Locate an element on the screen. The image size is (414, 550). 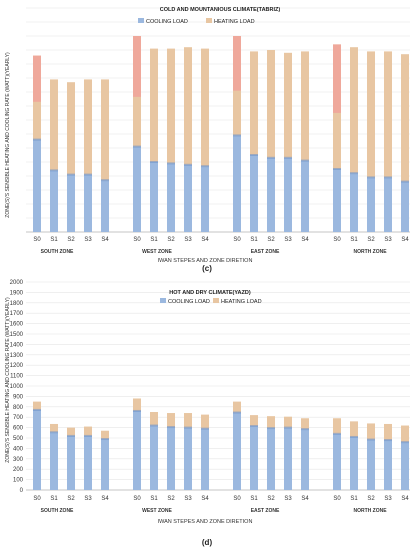
zone-label-east-c: EAST ZONE is located at coordinates (265, 252).